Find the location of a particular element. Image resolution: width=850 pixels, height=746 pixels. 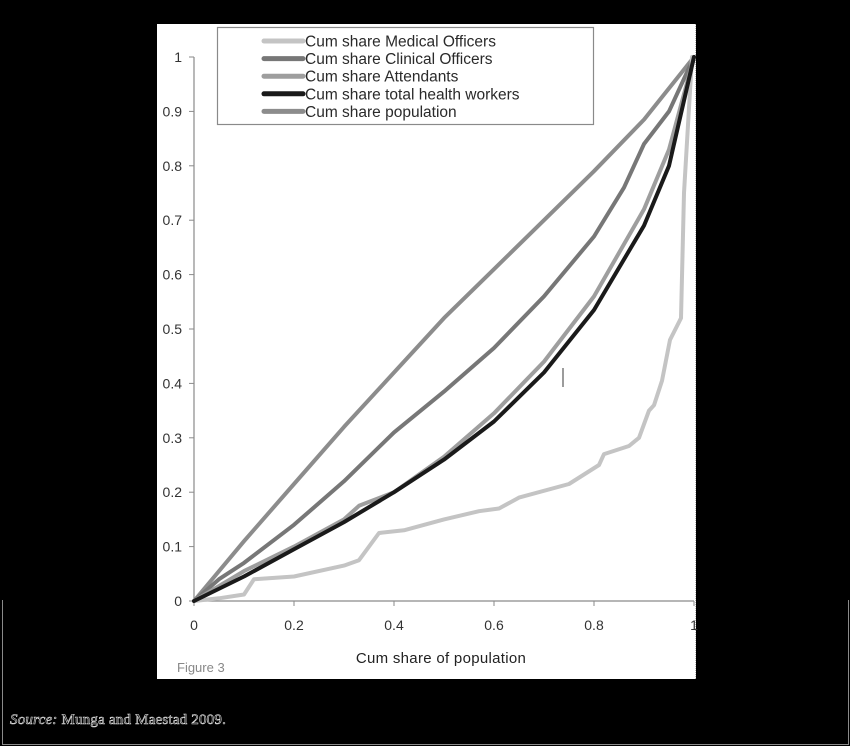

source-caption: Source: Munga and Maestad 2009. is located at coordinates (118, 720).